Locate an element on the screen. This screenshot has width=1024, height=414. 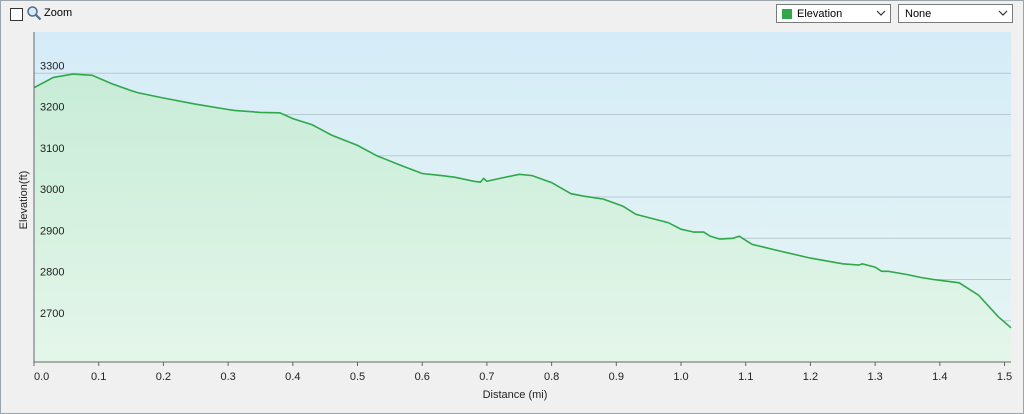
x-tick-label: 0.3 is located at coordinates (227, 377).